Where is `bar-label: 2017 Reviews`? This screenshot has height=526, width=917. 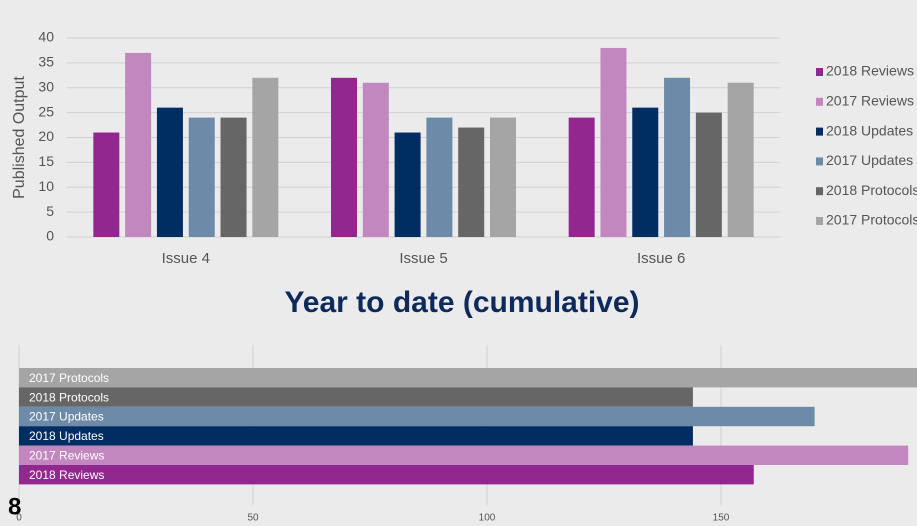
bar-label: 2017 Reviews is located at coordinates (66, 455).